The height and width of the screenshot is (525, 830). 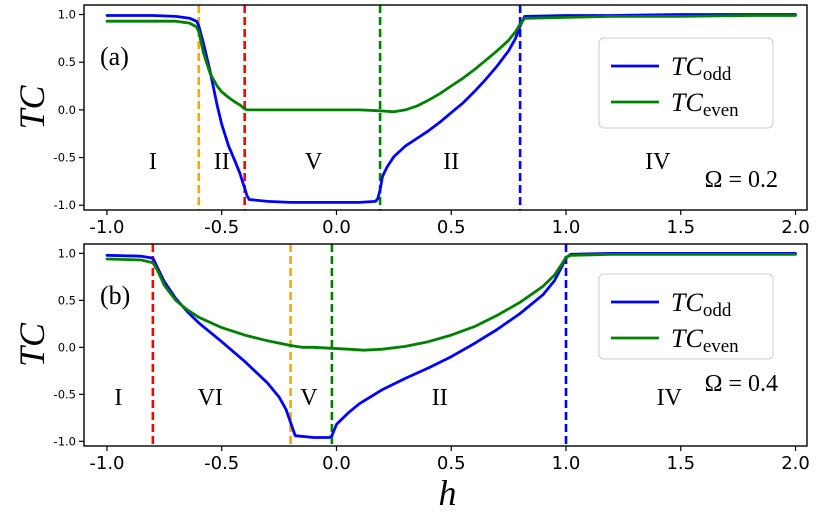 What do you see at coordinates (210, 398) in the screenshot?
I see `region-label: VI` at bounding box center [210, 398].